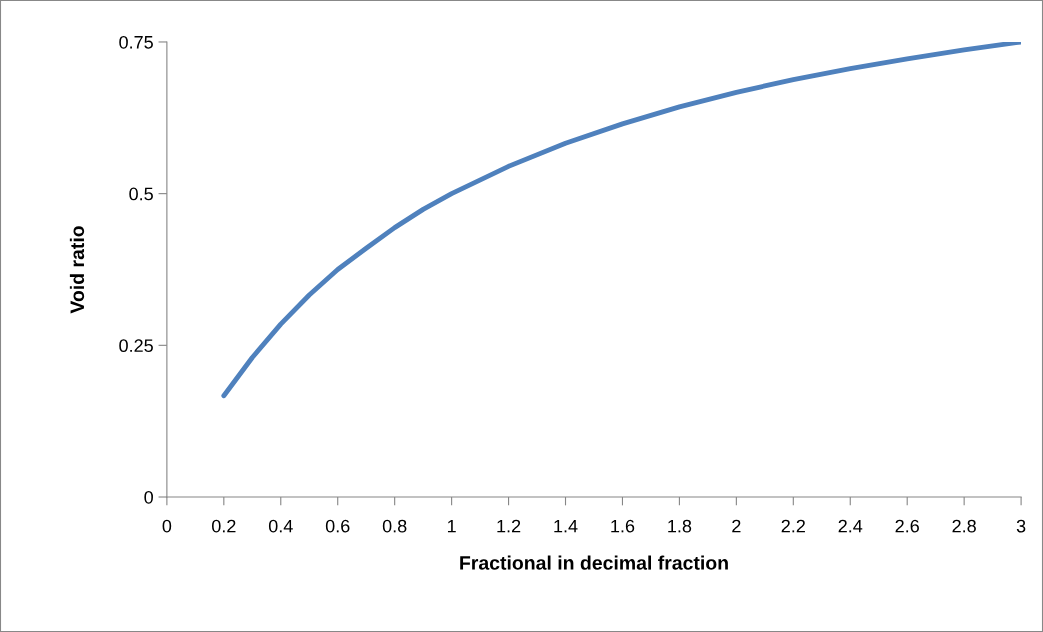 The height and width of the screenshot is (632, 1043). I want to click on x-tick-label: 1.8, so click(680, 526).